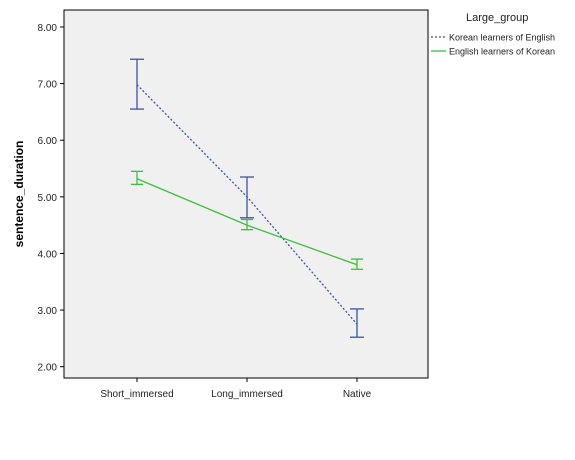 This screenshot has width=575, height=460. I want to click on x-ticks: Short_immersed Long_immersed Native, so click(236, 389).